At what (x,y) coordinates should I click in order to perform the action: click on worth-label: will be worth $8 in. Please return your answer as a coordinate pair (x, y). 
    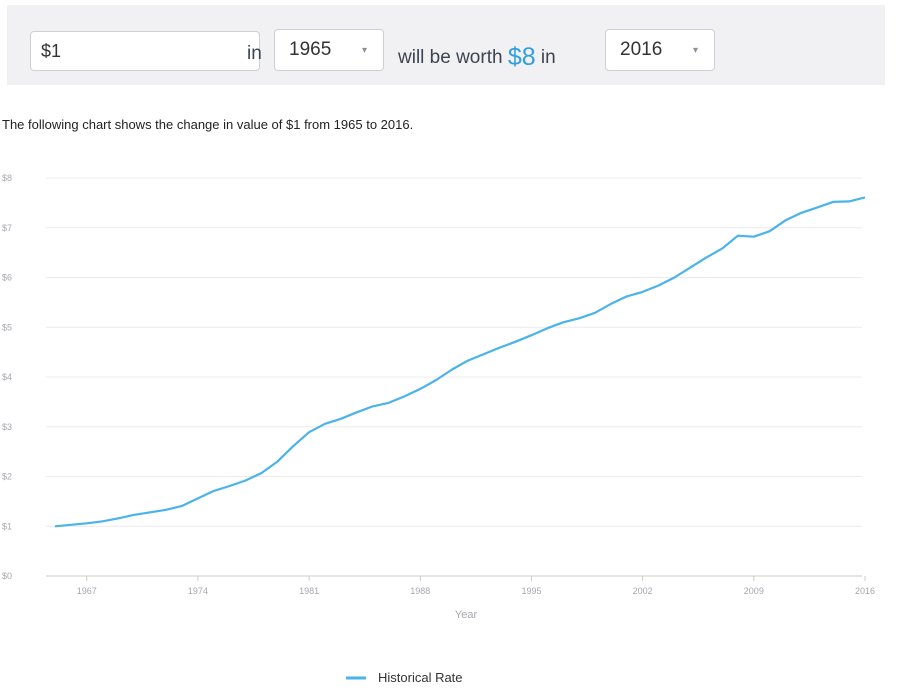
    Looking at the image, I should click on (477, 56).